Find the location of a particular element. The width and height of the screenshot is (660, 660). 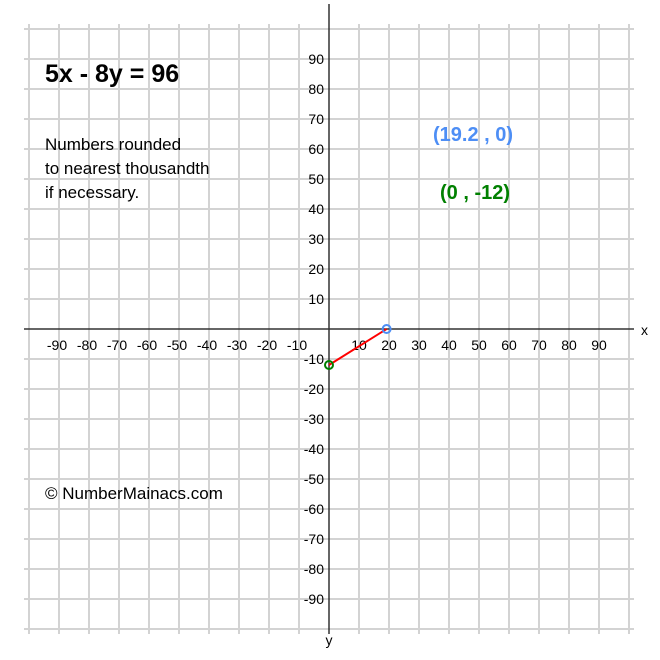

y-intercept-label: (0 , -12) is located at coordinates (475, 193).